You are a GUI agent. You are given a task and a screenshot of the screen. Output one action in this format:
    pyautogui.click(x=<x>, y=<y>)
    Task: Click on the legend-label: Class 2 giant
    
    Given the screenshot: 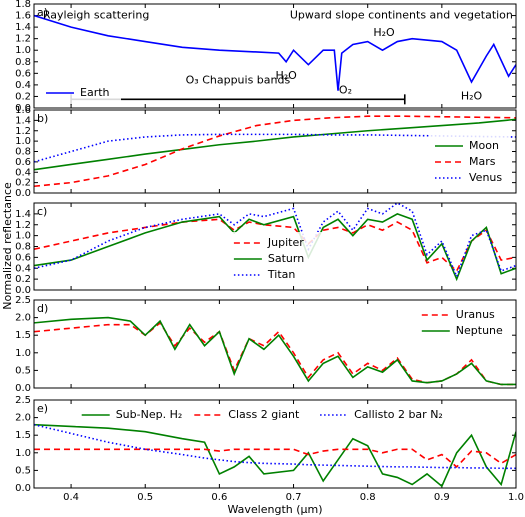 What is the action you would take?
    pyautogui.click(x=264, y=414)
    